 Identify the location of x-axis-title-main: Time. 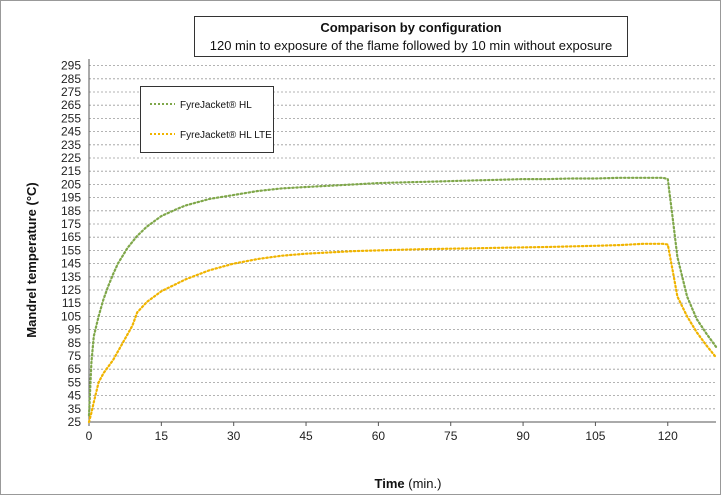
(390, 483).